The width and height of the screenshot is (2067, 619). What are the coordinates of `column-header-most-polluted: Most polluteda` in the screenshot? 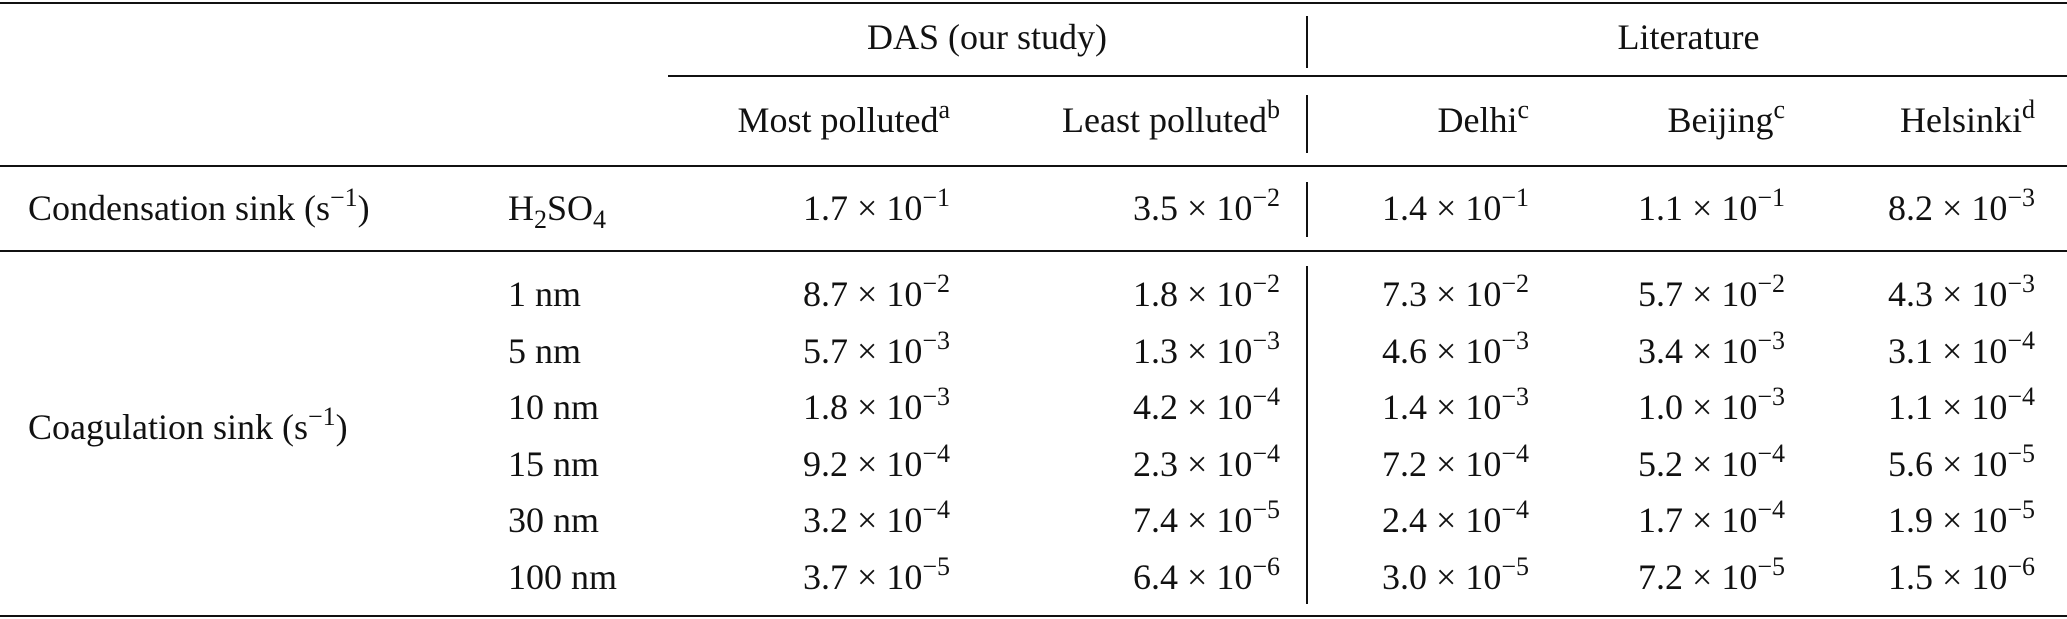 It's located at (843, 118).